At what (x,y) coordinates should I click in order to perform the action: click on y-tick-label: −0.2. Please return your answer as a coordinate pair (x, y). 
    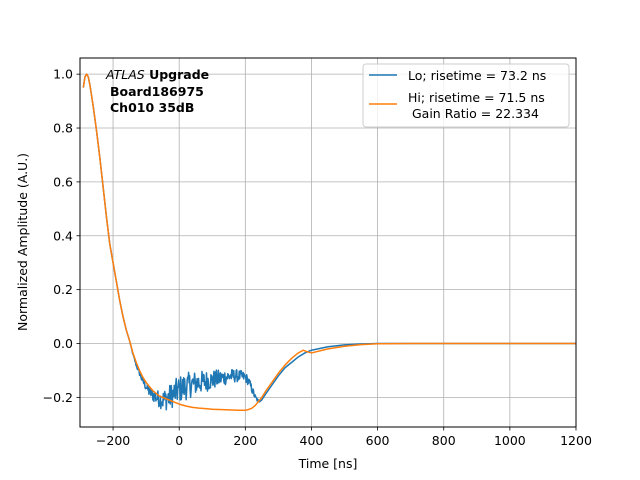
    Looking at the image, I should click on (58, 397).